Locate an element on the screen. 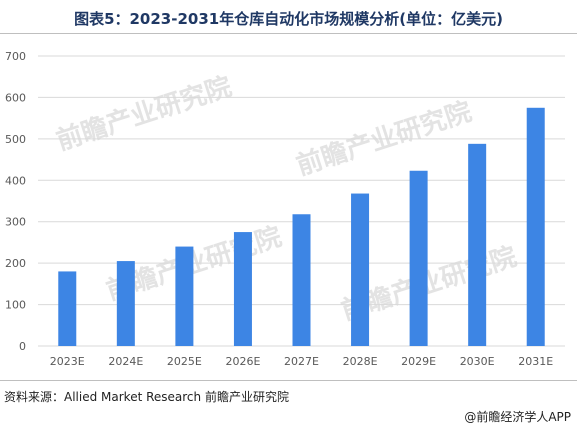  bar-2031E is located at coordinates (535, 227).